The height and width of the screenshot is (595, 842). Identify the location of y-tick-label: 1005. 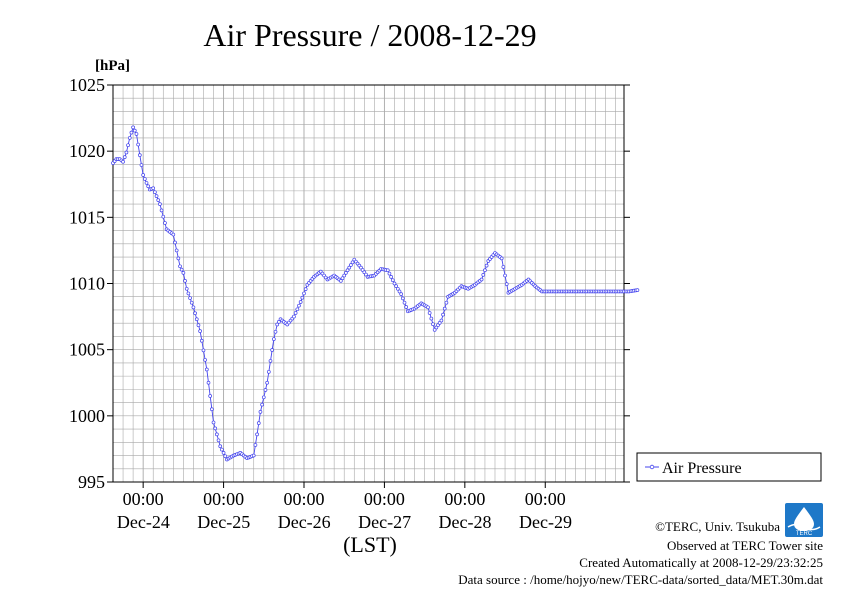
(87, 350).